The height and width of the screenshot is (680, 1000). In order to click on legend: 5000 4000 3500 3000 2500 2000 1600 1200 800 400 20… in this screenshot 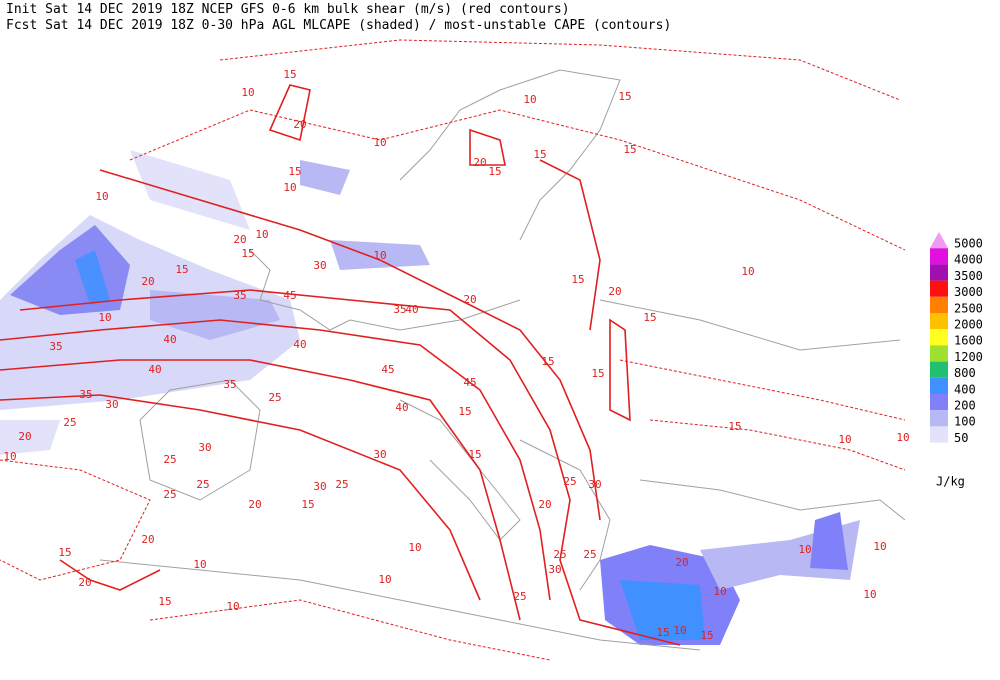, I will do `click(956, 360)`.